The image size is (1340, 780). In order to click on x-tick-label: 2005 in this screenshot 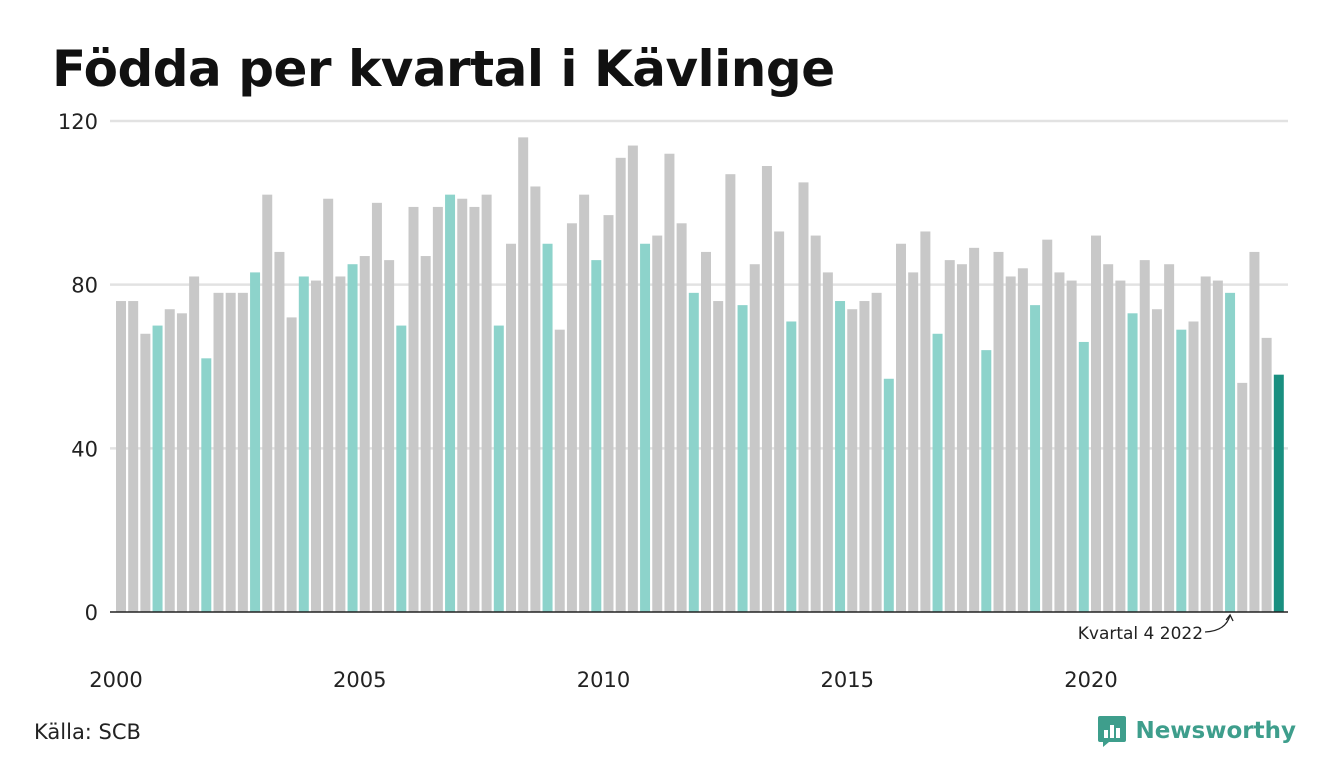, I will do `click(359, 680)`.